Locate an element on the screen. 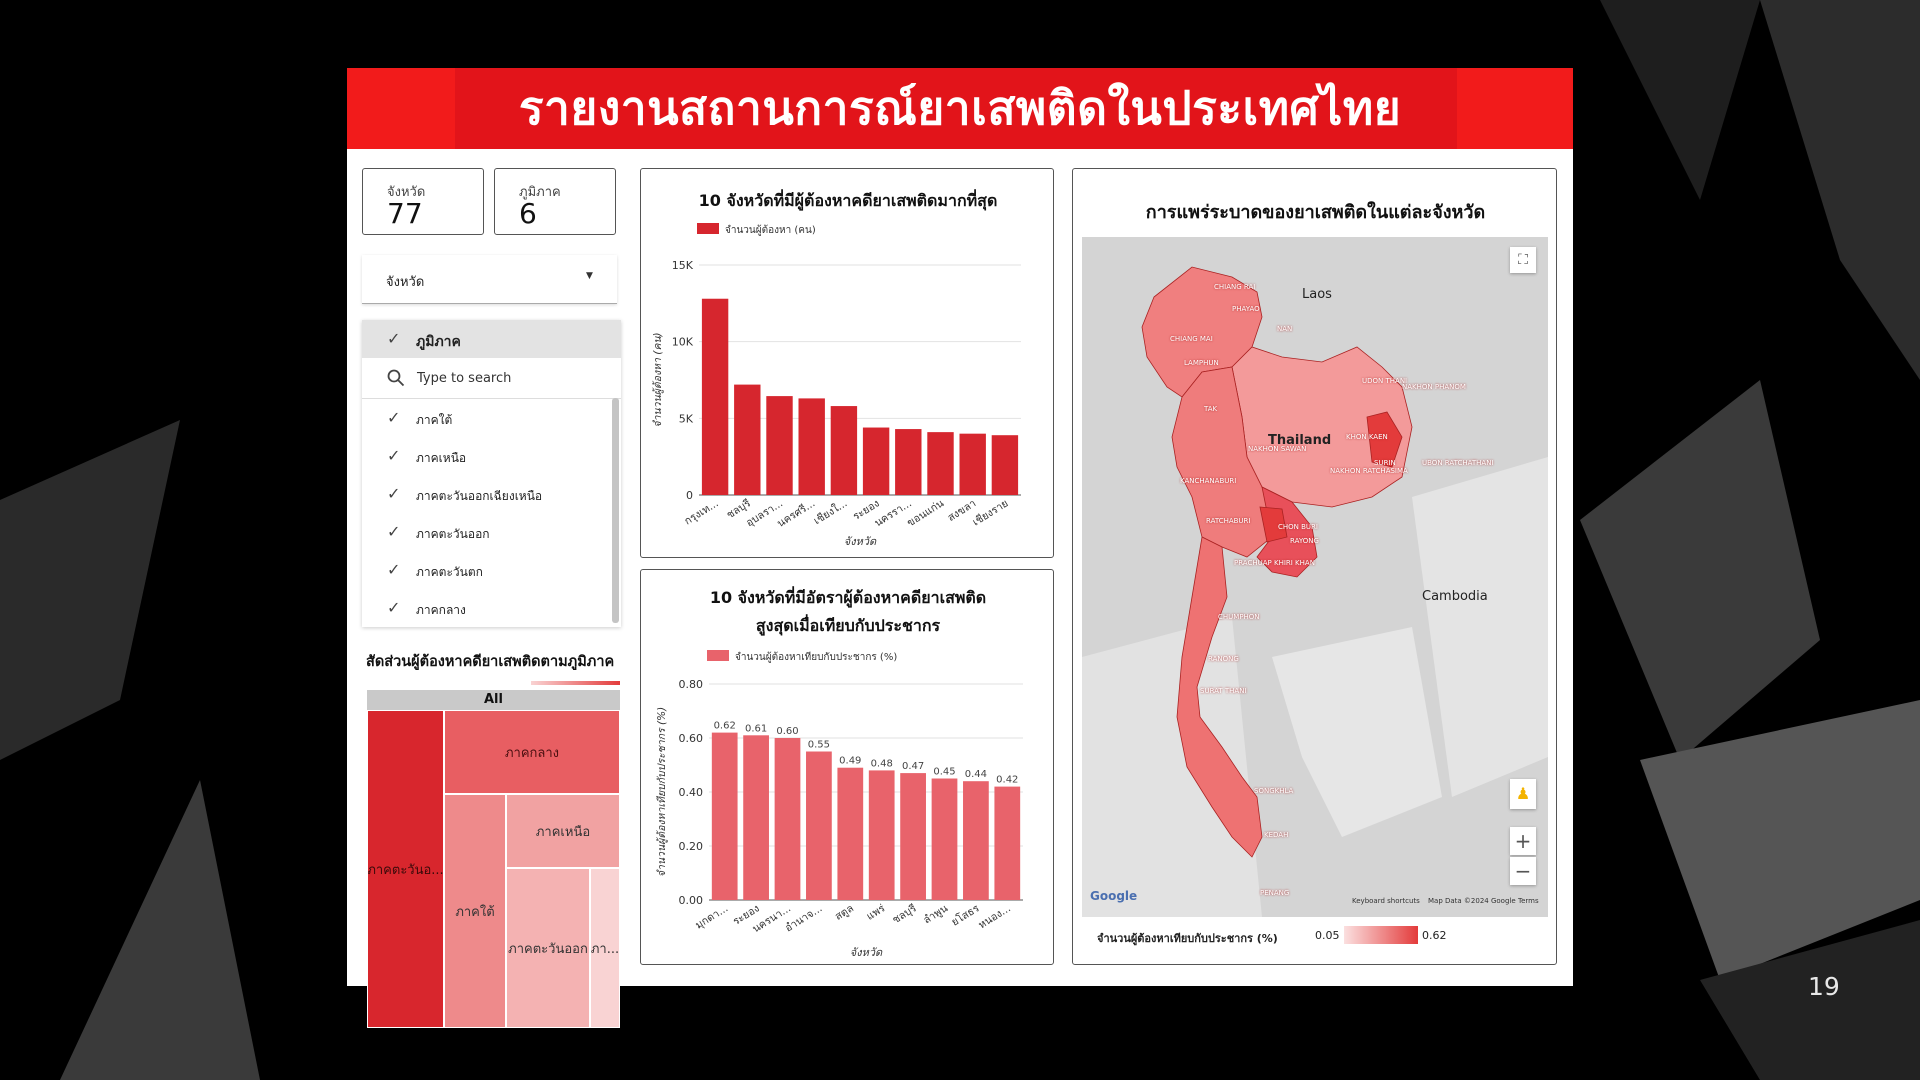  zoom-in-button: + is located at coordinates (1523, 841).